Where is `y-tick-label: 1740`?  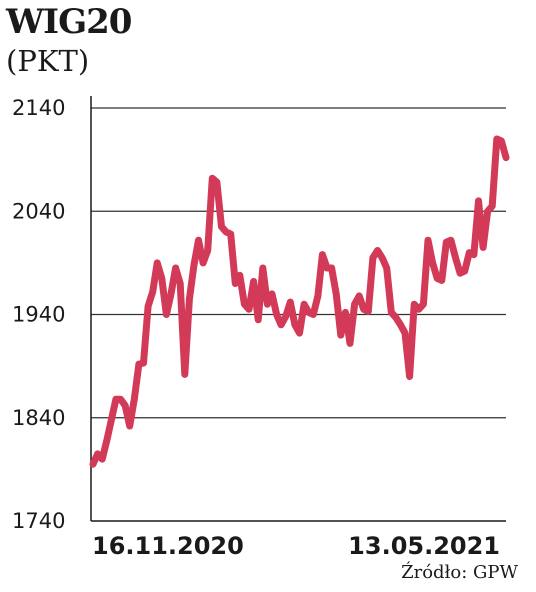 y-tick-label: 1740 is located at coordinates (38, 521).